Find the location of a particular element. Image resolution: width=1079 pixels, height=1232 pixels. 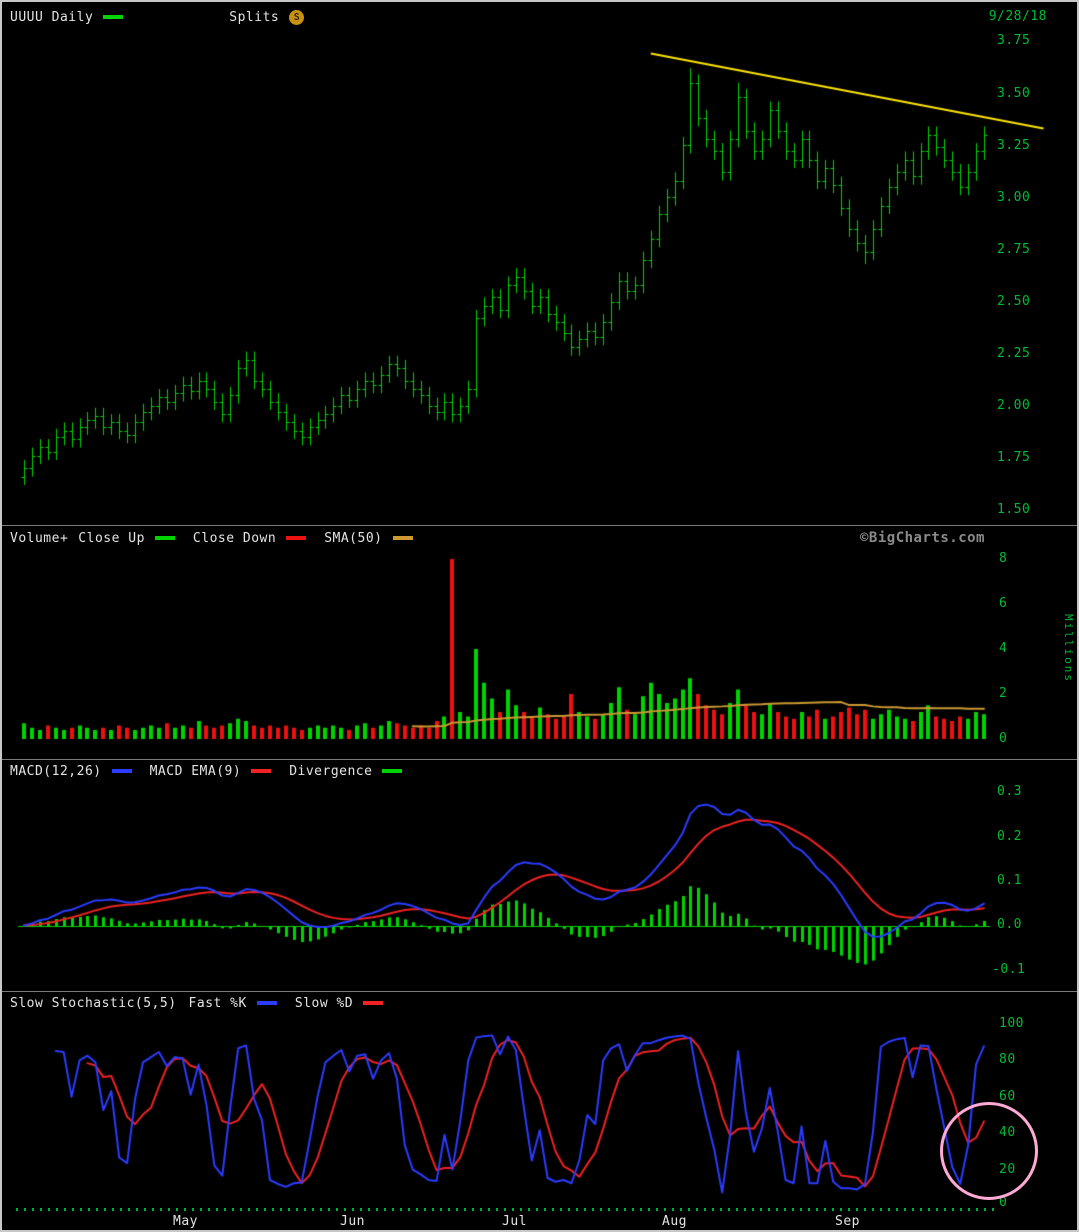

month-label: Jun is located at coordinates (352, 1221).